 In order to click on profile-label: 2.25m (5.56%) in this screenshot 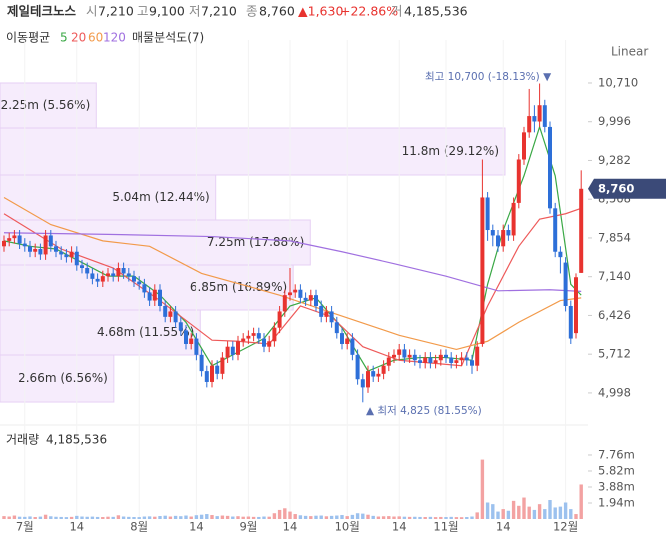, I will do `click(46, 105)`.